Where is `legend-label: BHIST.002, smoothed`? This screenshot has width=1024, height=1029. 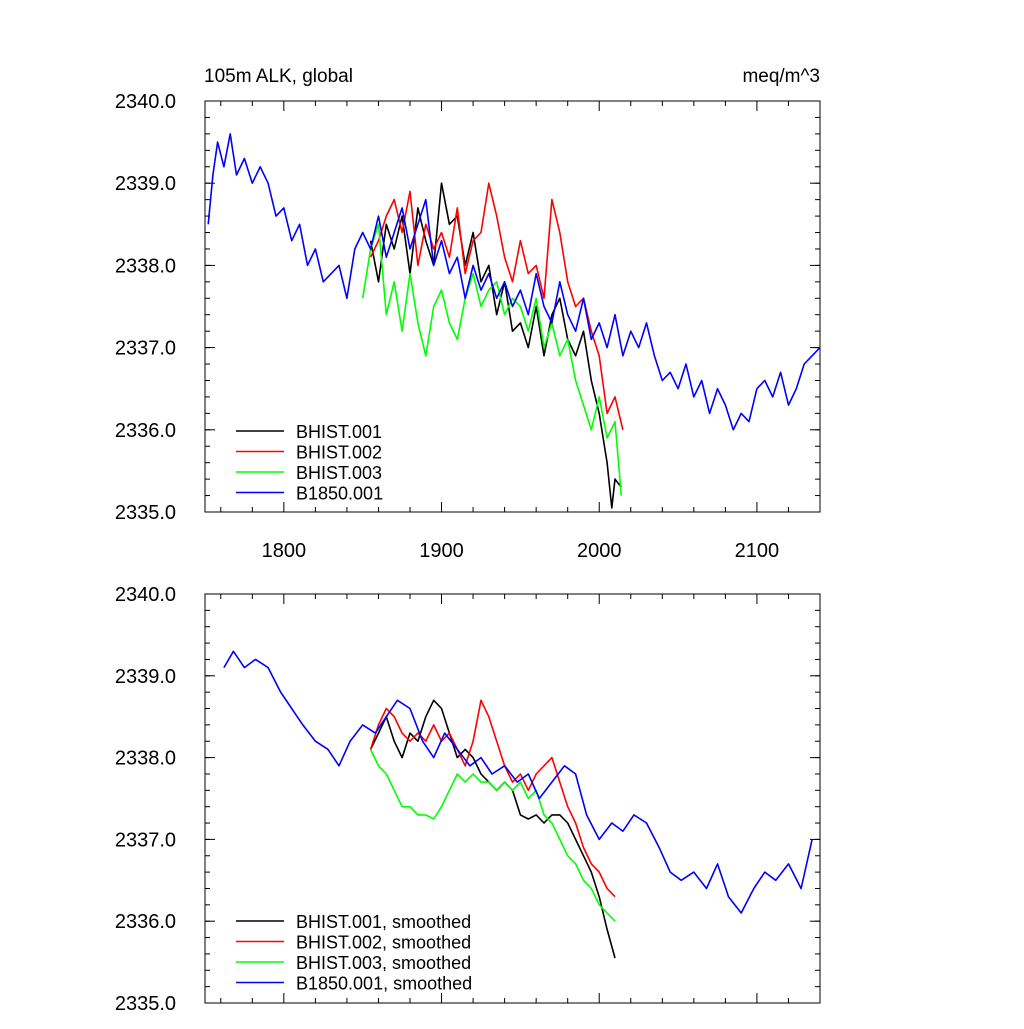
legend-label: BHIST.002, smoothed is located at coordinates (383, 943).